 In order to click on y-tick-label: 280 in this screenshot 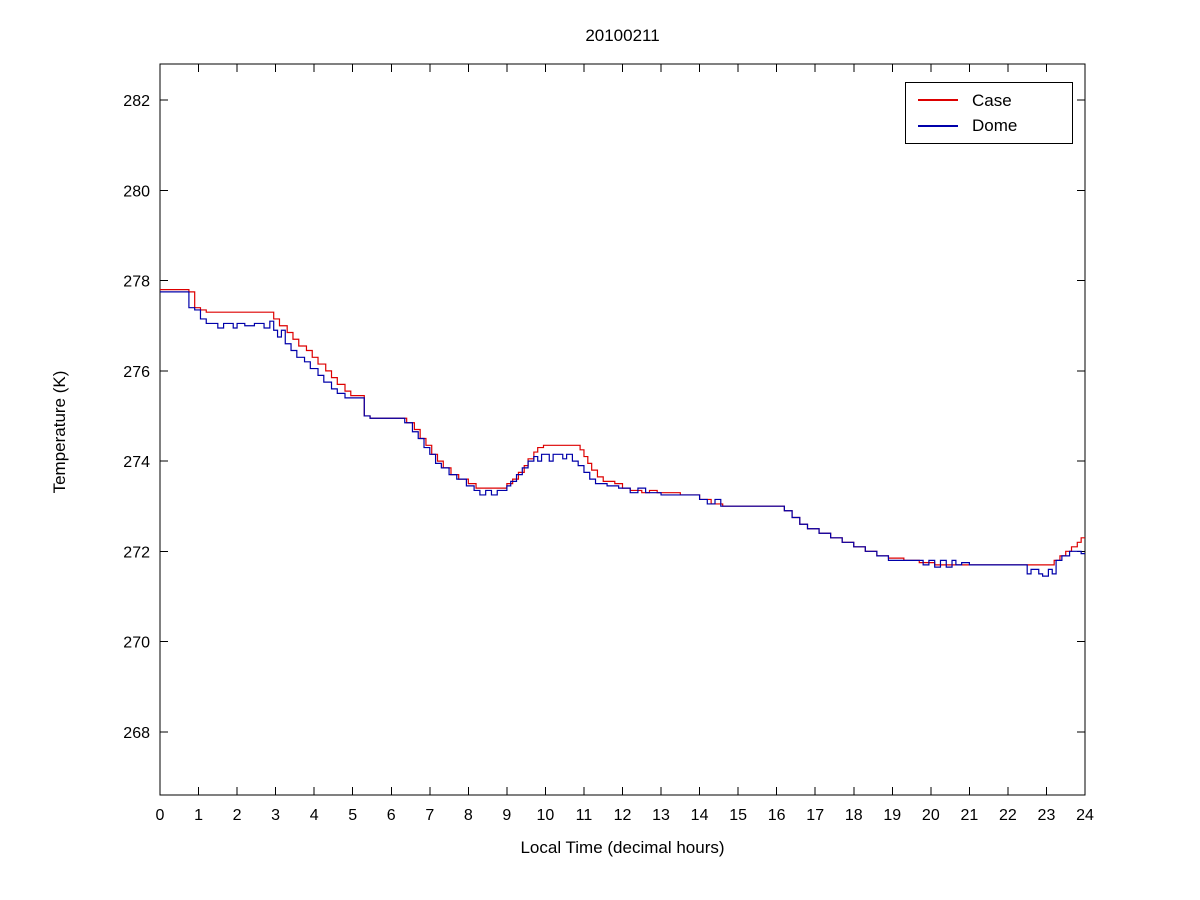, I will do `click(136, 191)`.